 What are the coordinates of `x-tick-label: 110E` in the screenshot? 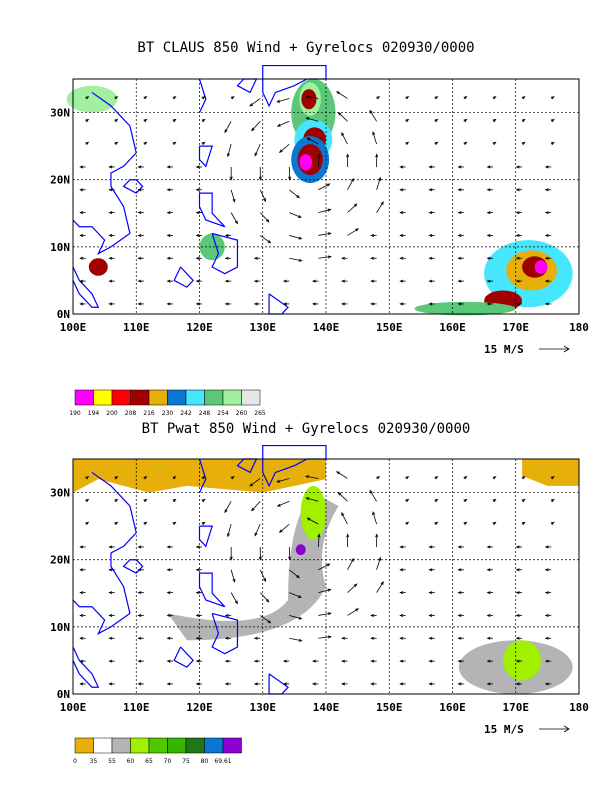 It's located at (136, 707).